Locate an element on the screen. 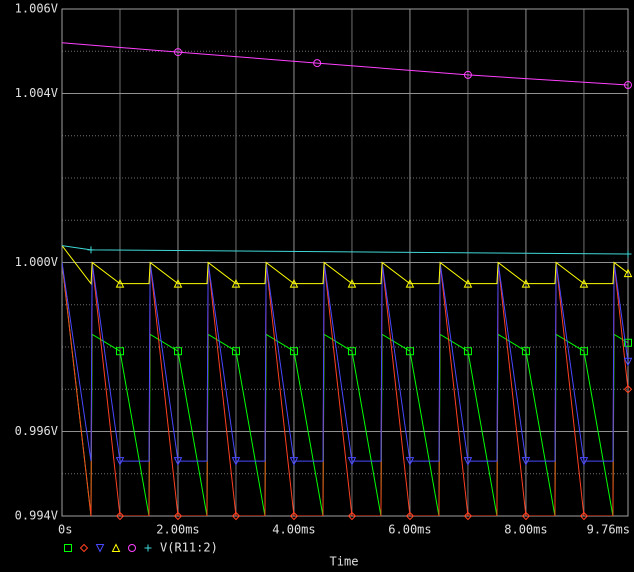  x-tick-label: 2.00ms is located at coordinates (177, 530).